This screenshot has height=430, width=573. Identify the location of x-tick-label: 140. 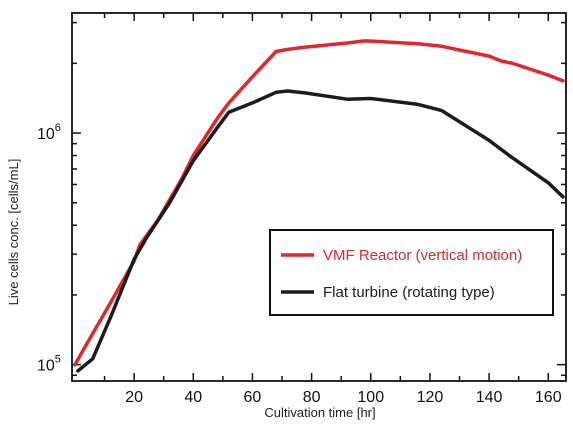
(489, 397).